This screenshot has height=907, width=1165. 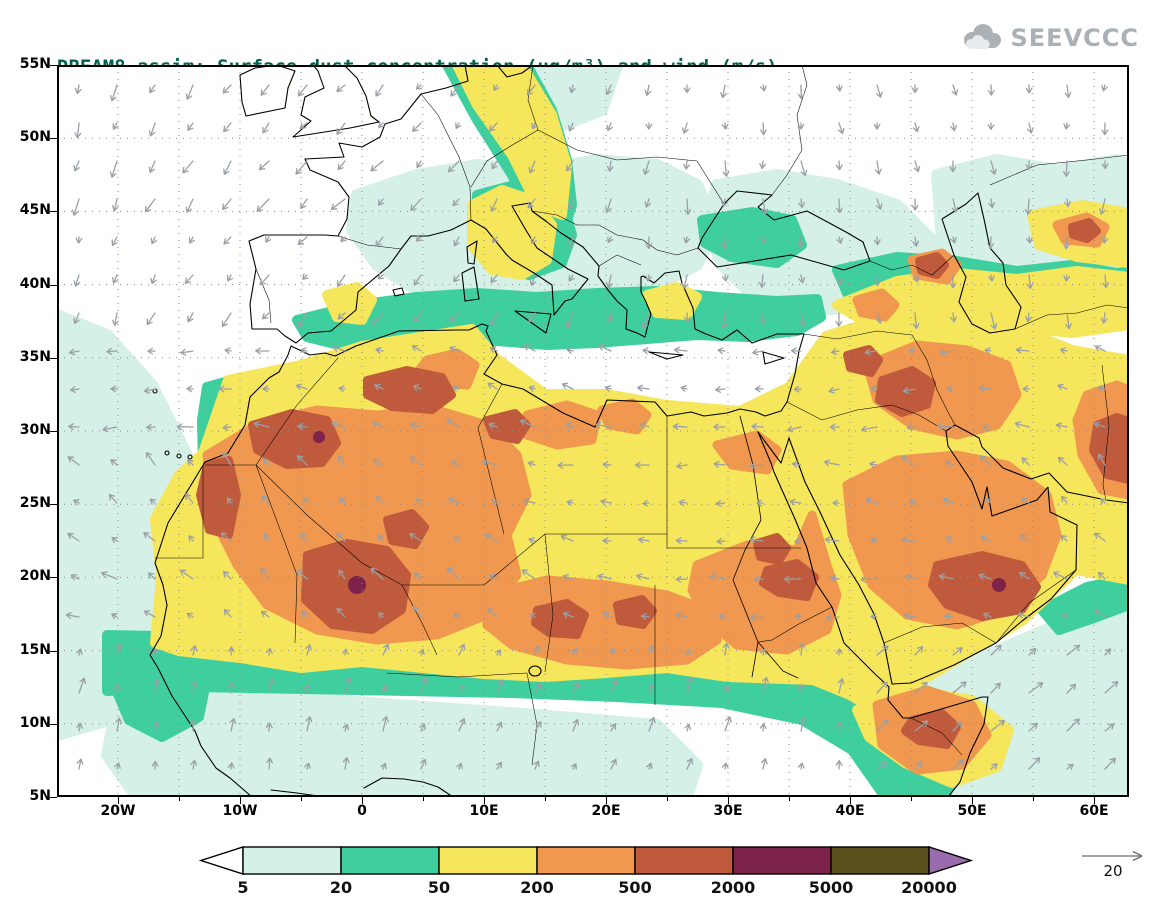 What do you see at coordinates (118, 811) in the screenshot?
I see `x-axis-label: 20W` at bounding box center [118, 811].